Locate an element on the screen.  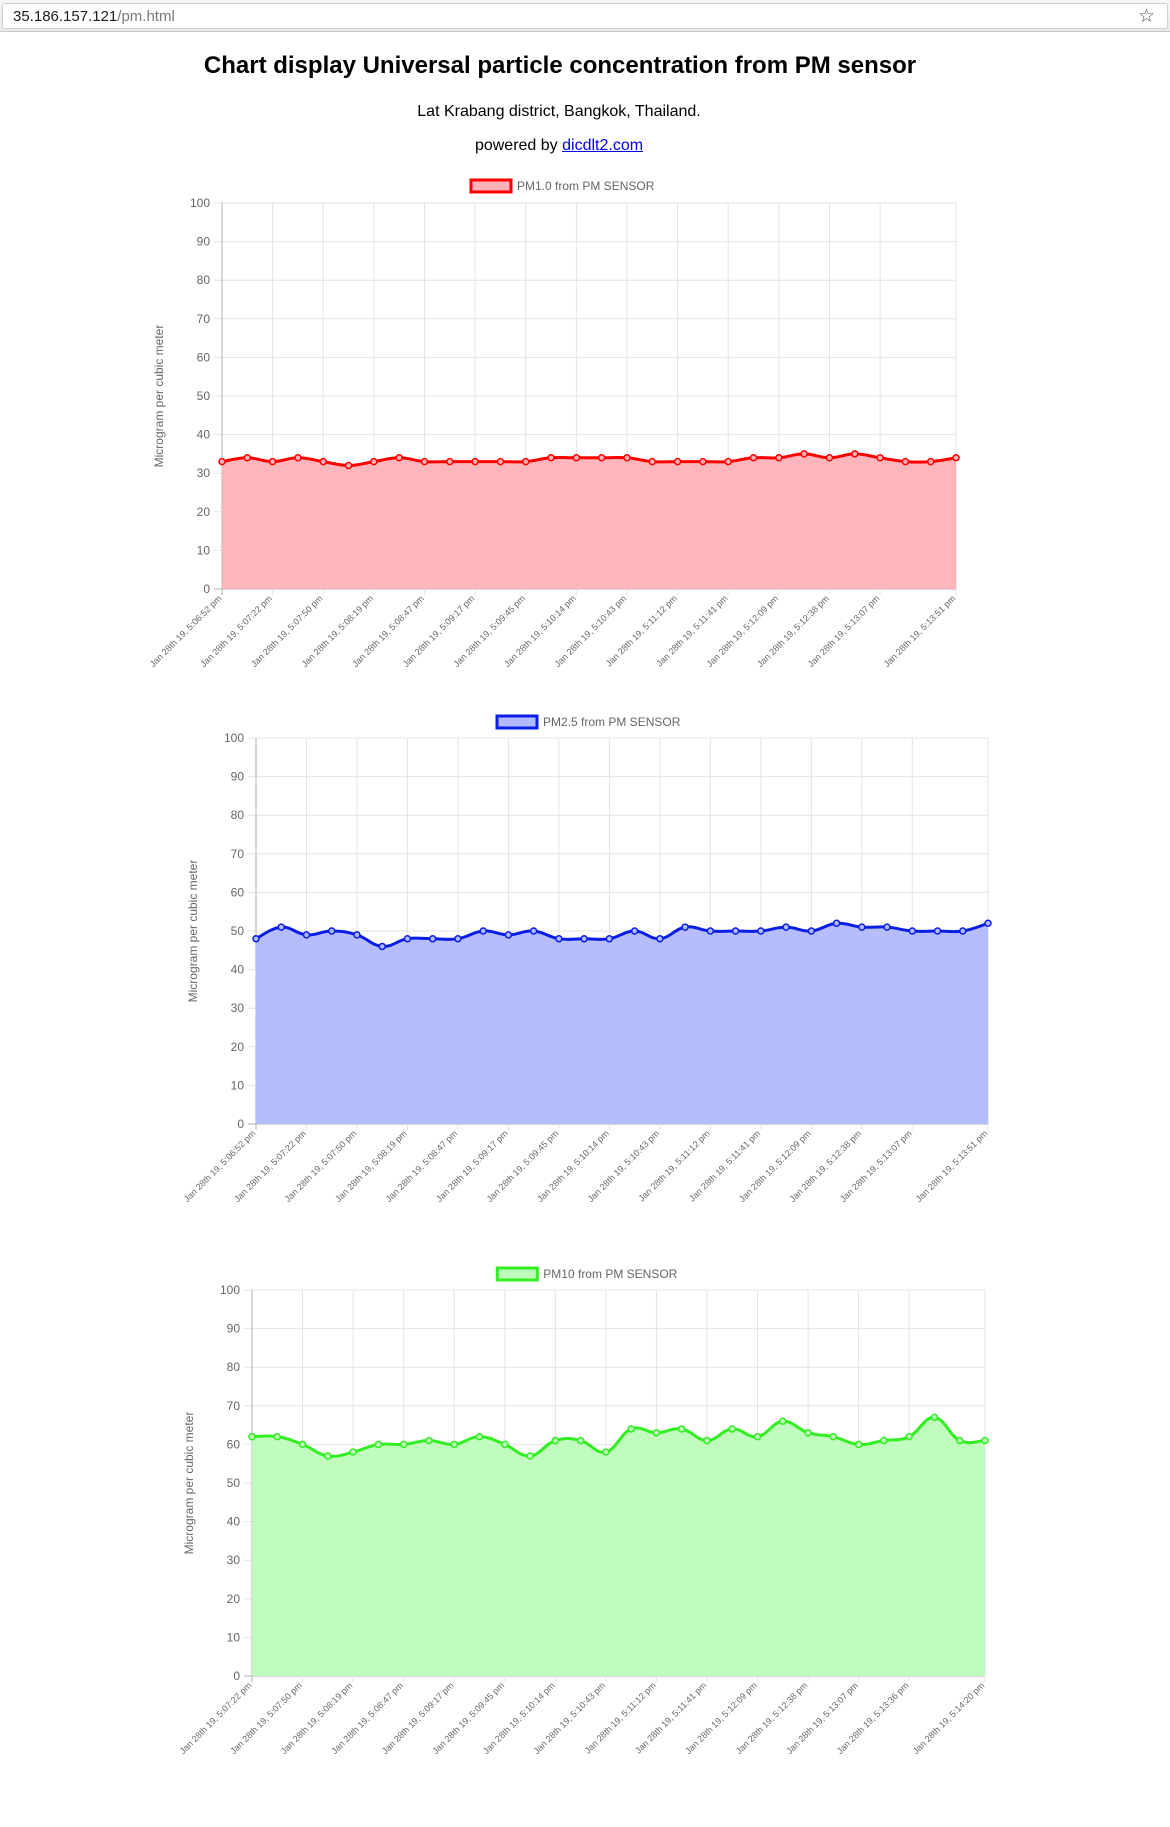
legend: PM1.0 from PM SENSOR is located at coordinates (562, 186).